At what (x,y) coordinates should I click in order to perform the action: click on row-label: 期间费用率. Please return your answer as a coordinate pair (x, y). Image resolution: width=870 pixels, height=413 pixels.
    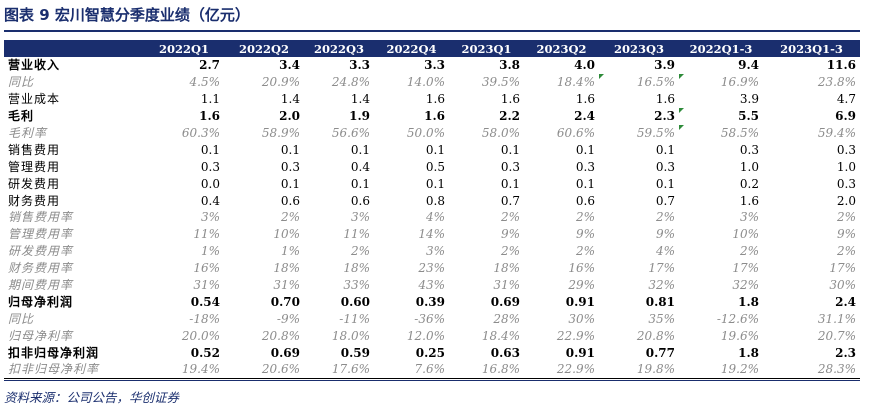
    Looking at the image, I should click on (41, 285).